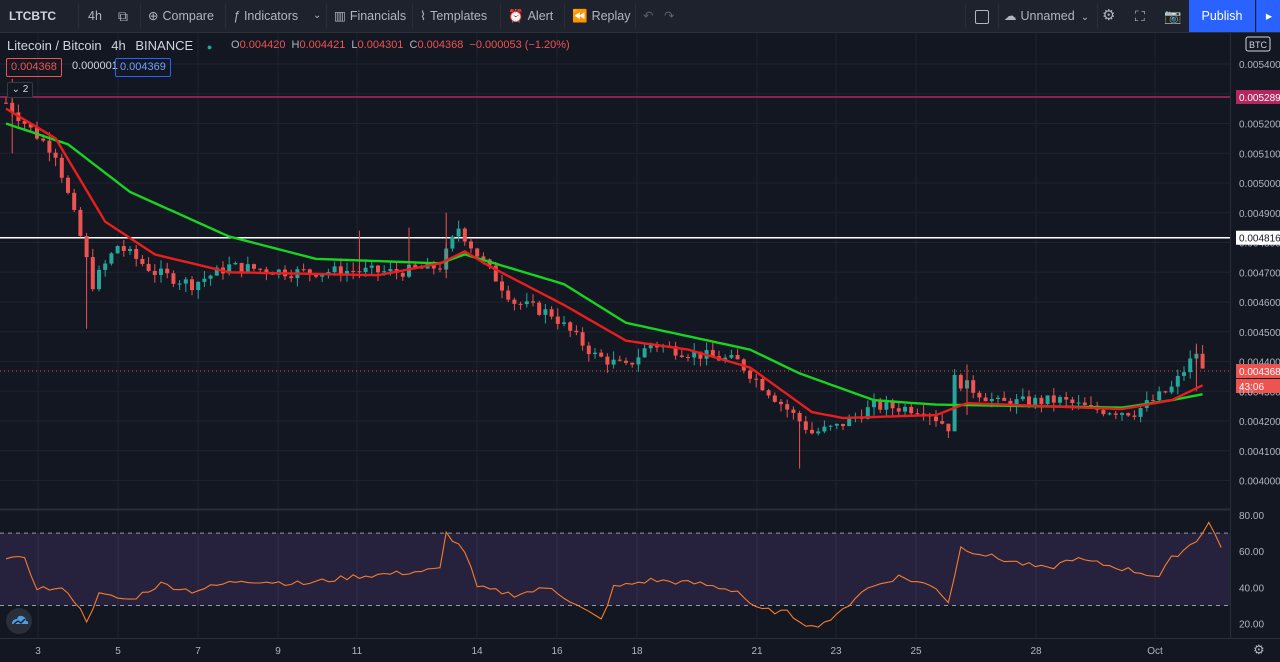  Describe the element at coordinates (423, 16) in the screenshot. I see `templates-icon: ⌇` at that location.